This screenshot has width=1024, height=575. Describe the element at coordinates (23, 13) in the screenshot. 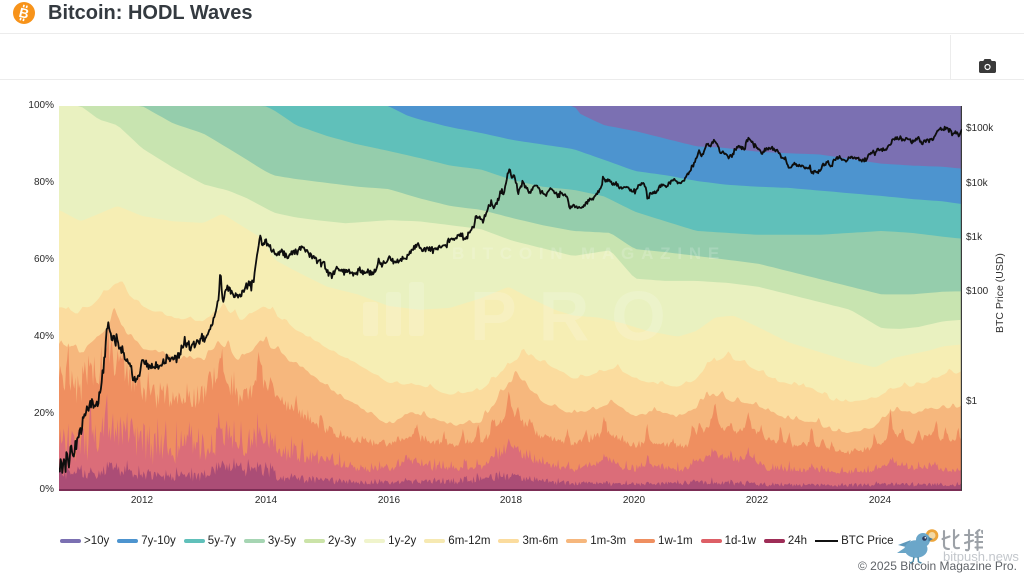

I see `svg-text: B` at that location.